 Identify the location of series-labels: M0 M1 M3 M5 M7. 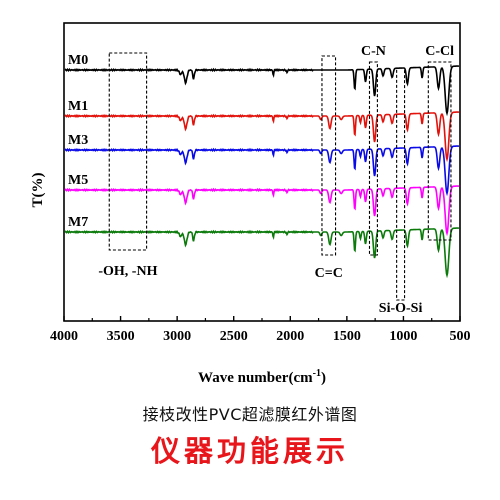
(78, 141).